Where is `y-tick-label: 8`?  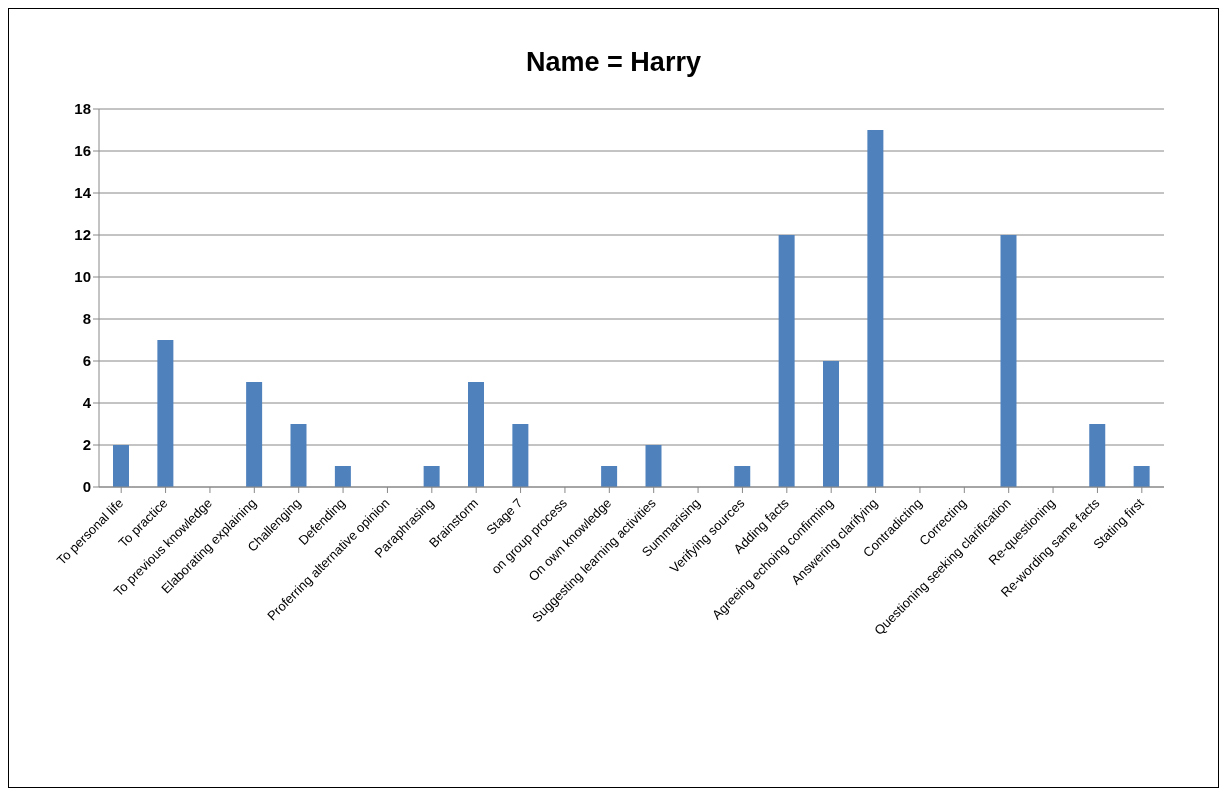
y-tick-label: 8 is located at coordinates (86, 319).